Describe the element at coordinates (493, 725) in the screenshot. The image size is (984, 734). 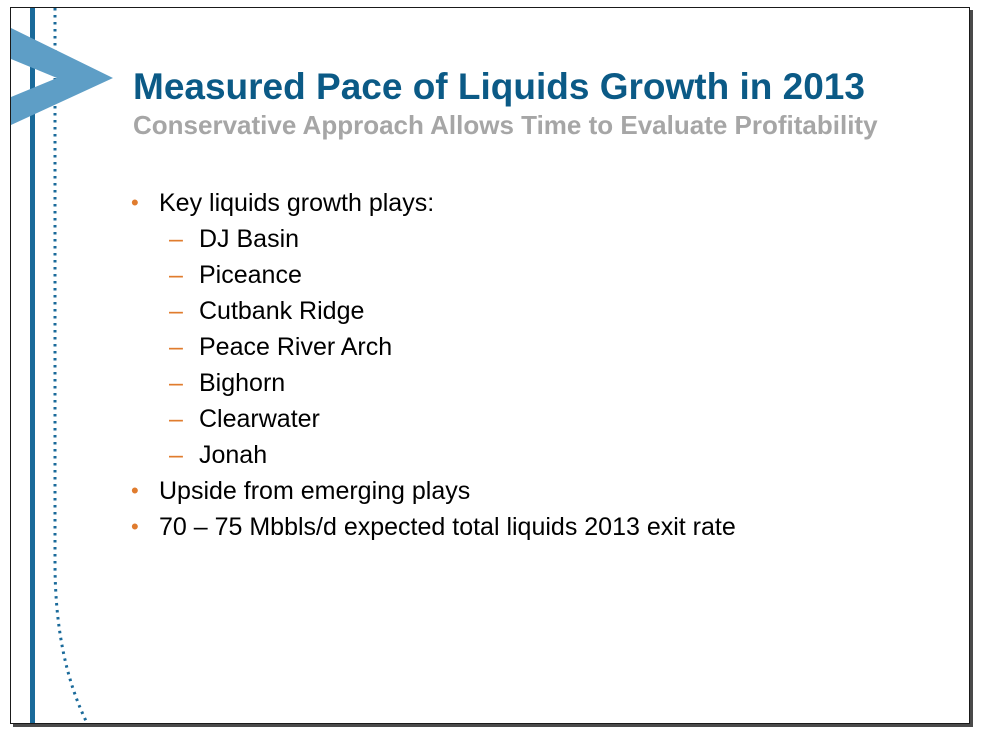
I see `slide-shadow-bottom` at that location.